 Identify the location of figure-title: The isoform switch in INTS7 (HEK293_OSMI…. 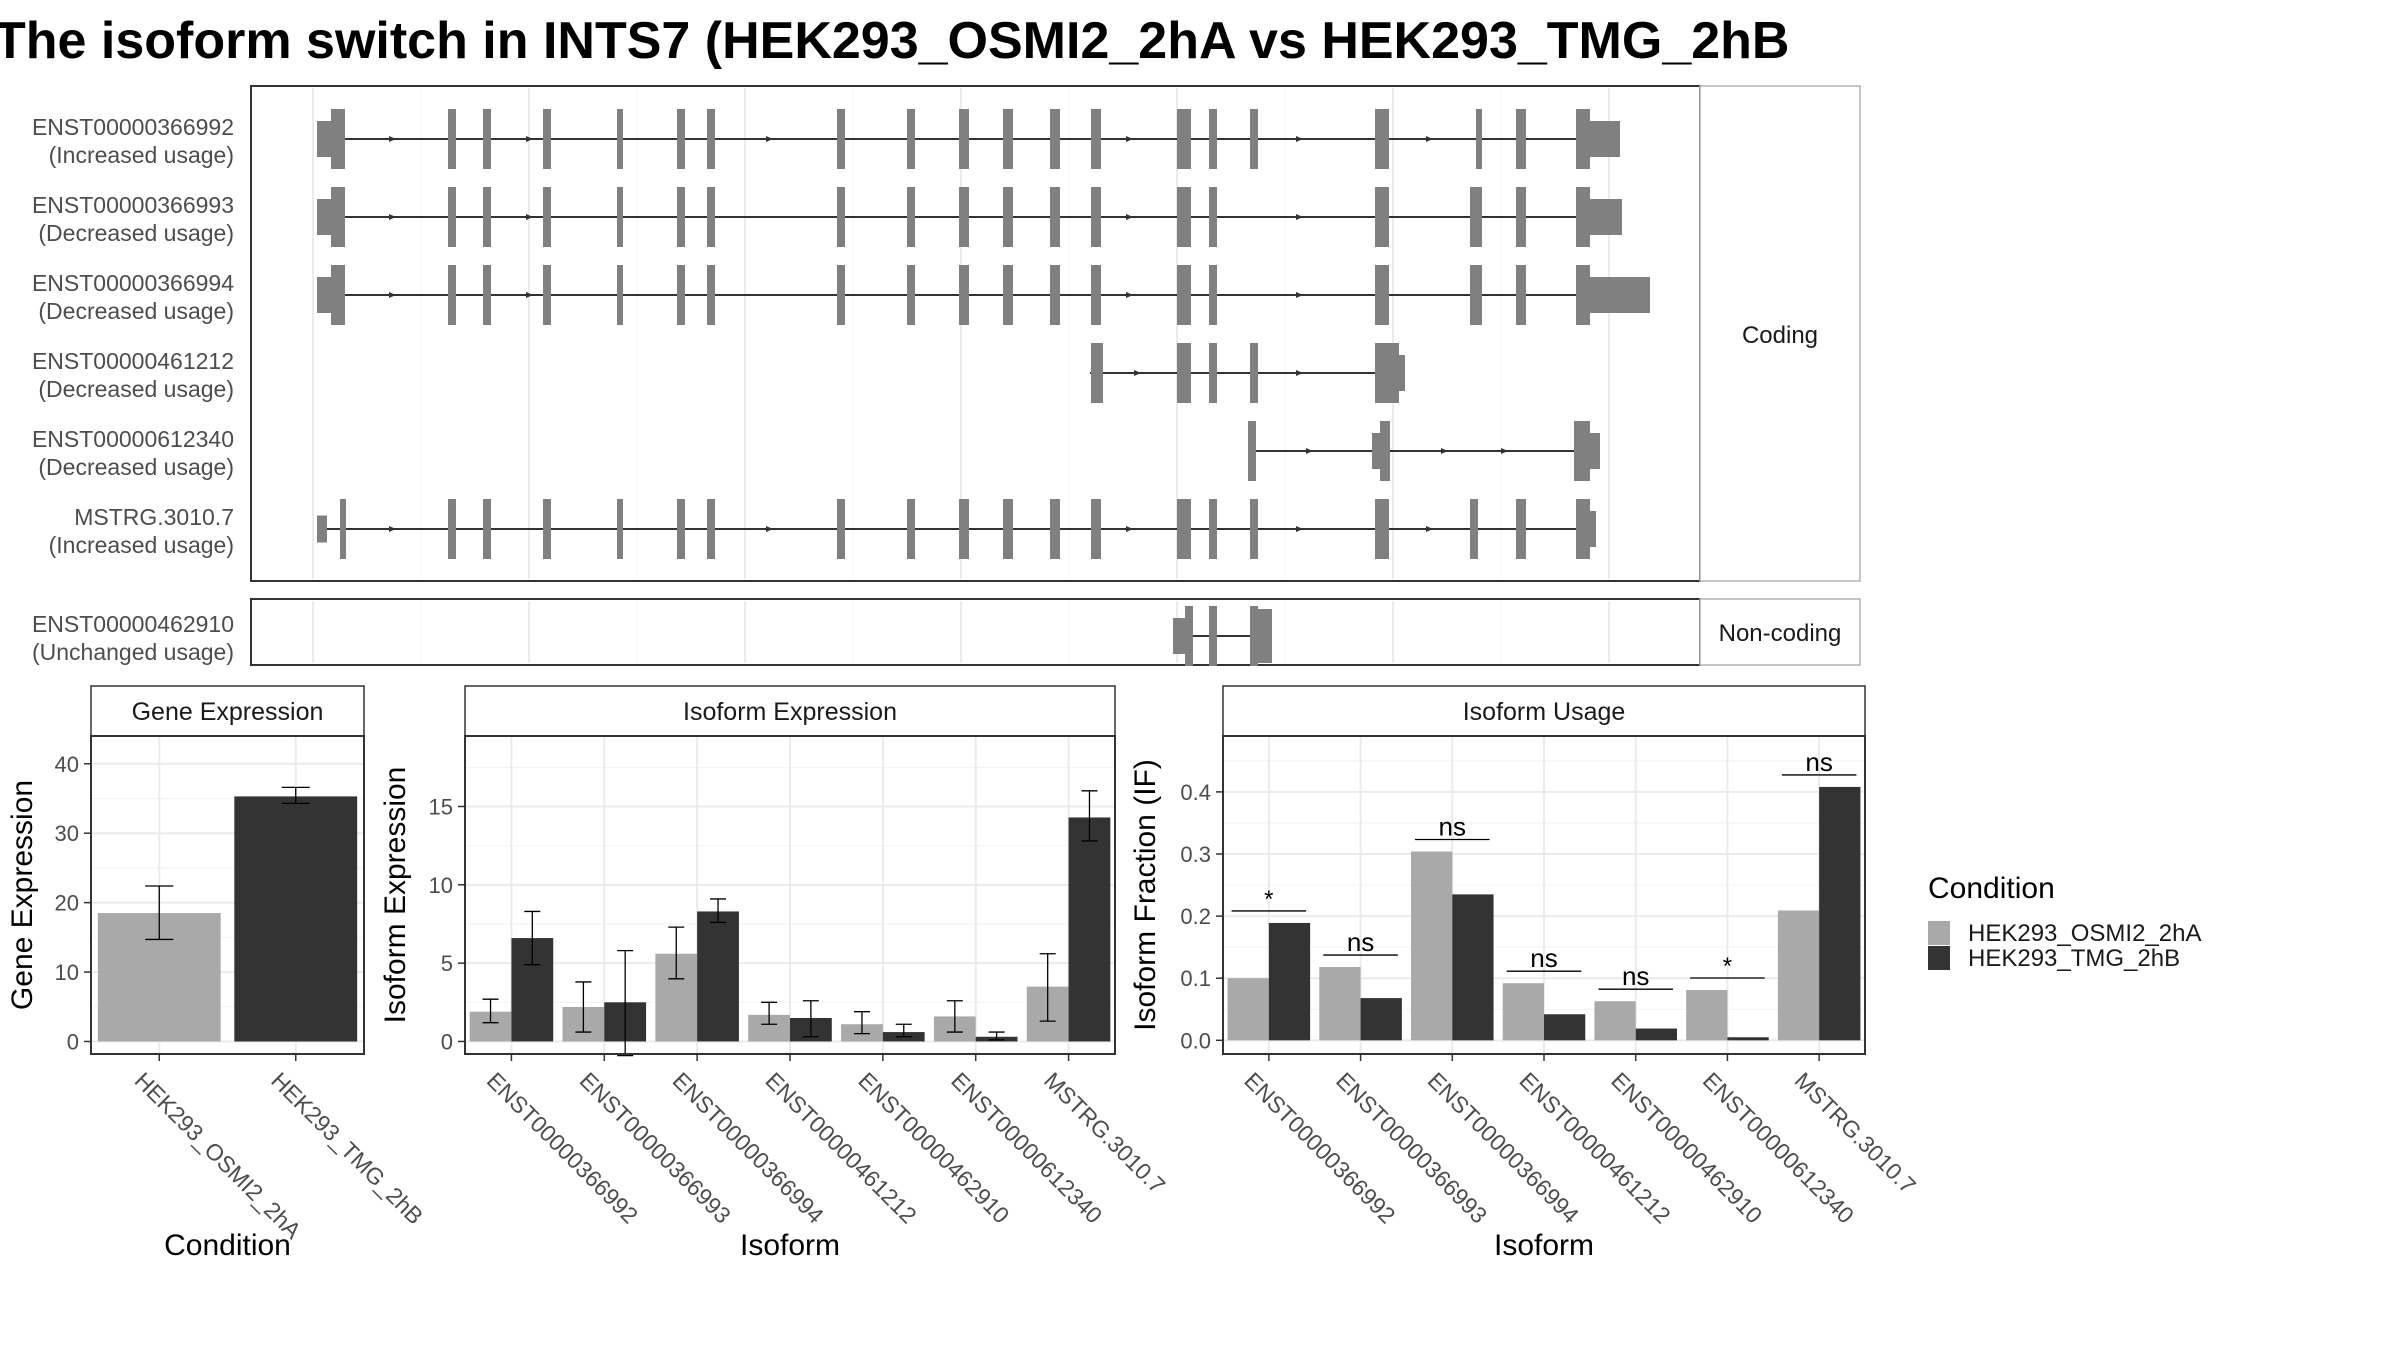
(894, 41).